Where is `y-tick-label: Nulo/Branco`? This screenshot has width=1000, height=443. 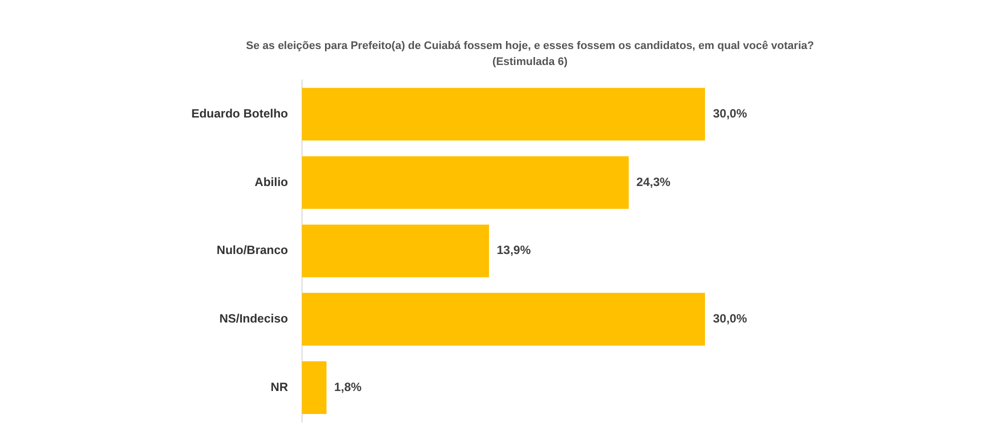
y-tick-label: Nulo/Branco is located at coordinates (252, 250).